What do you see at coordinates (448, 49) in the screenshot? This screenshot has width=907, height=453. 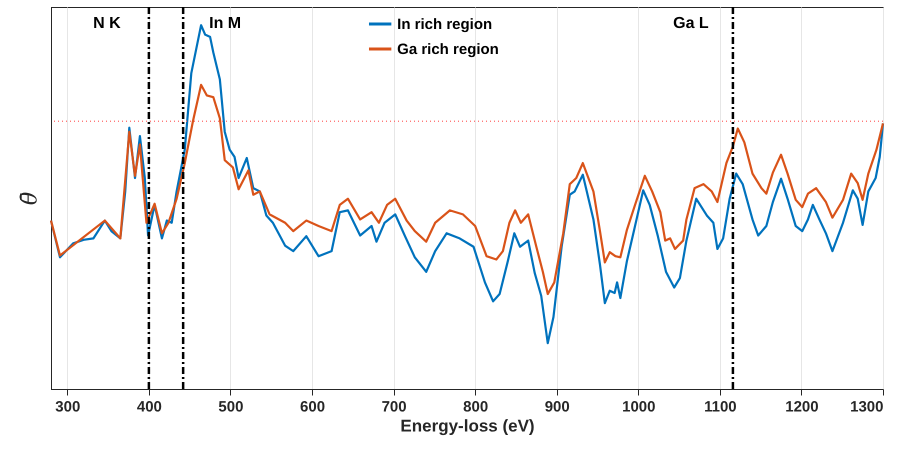 I see `legend-label: Ga rich region` at bounding box center [448, 49].